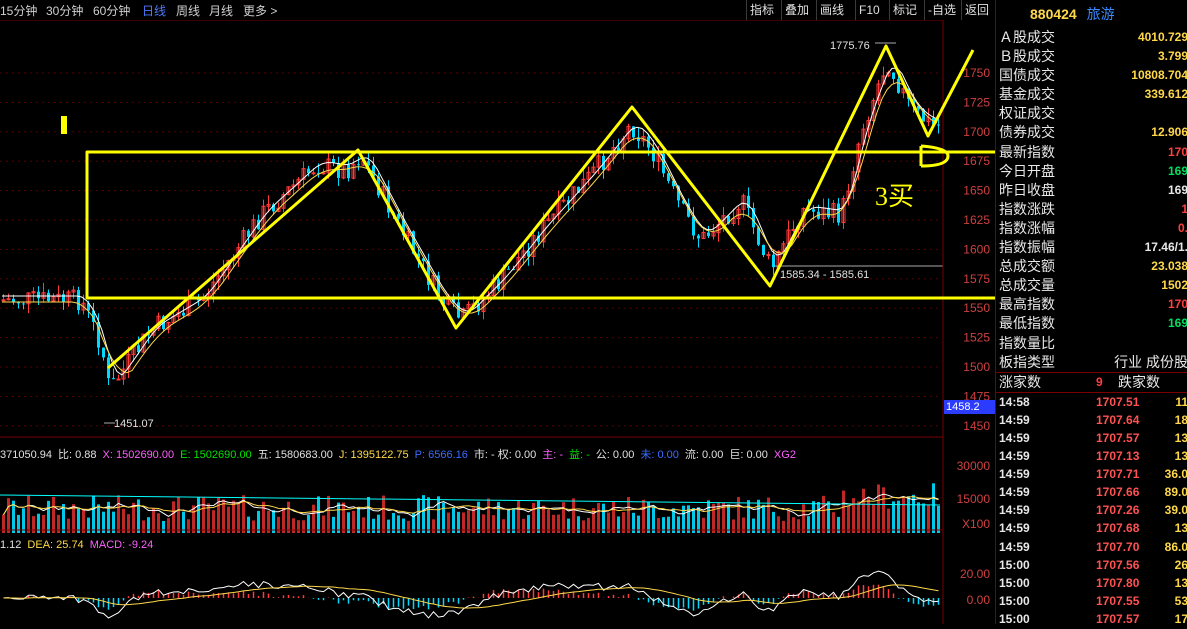  What do you see at coordinates (831, 10) in the screenshot?
I see `tool-draw-button: 画线` at bounding box center [831, 10].